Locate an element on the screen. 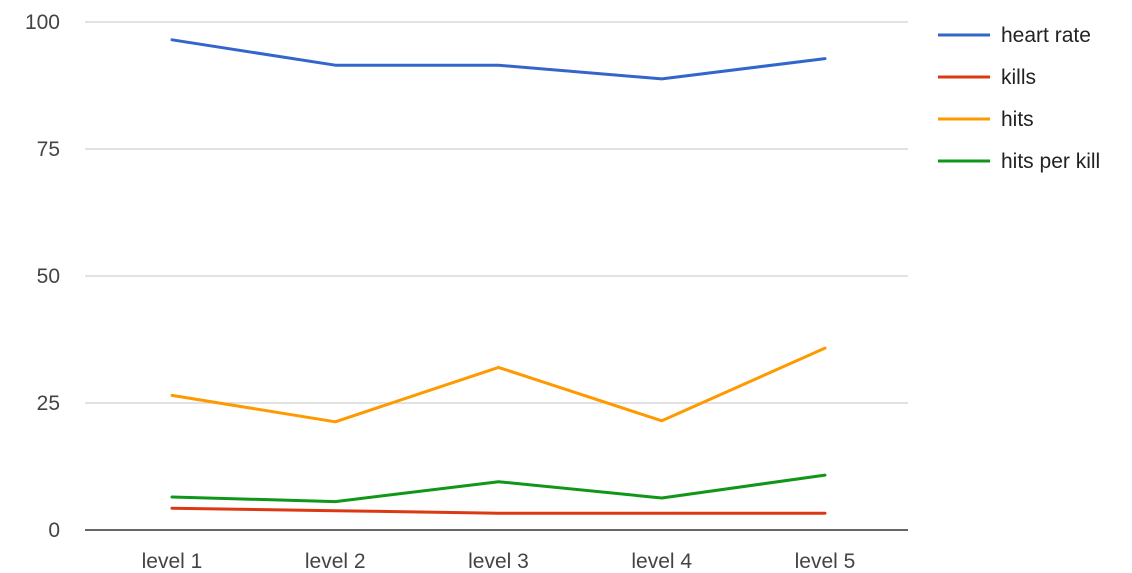  legend-item-heart-rate: heart rate is located at coordinates (1014, 35).